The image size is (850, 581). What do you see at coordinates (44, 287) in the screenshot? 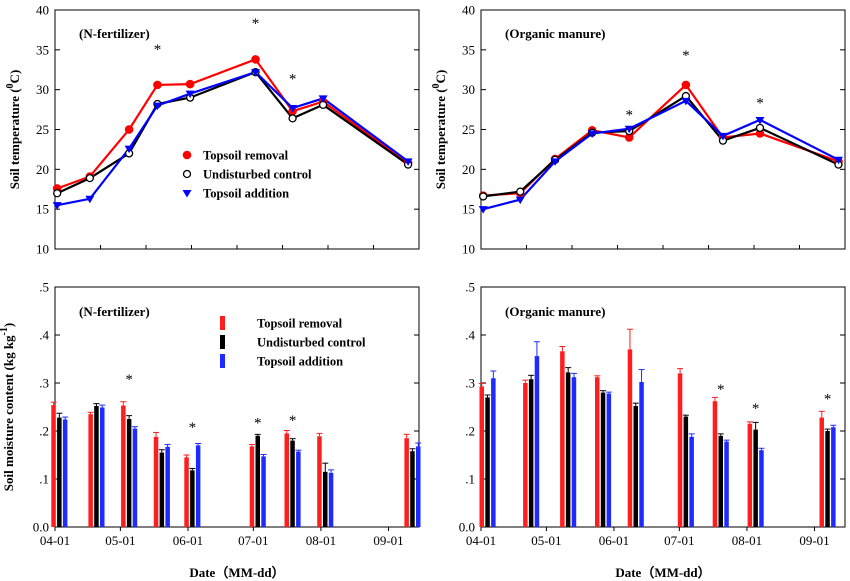
I see `y-tick-label: .5` at bounding box center [44, 287].